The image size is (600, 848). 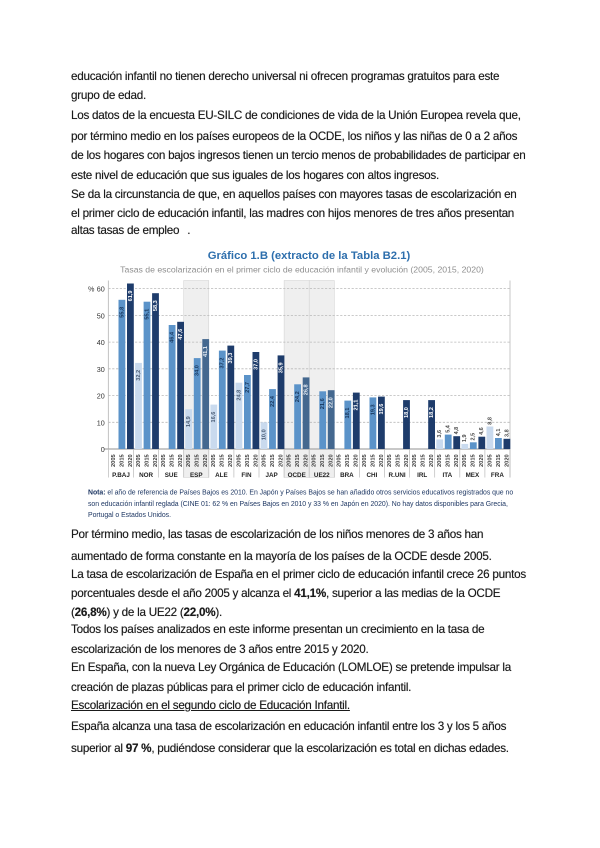 What do you see at coordinates (101, 422) in the screenshot?
I see `svg-text: 10` at bounding box center [101, 422].